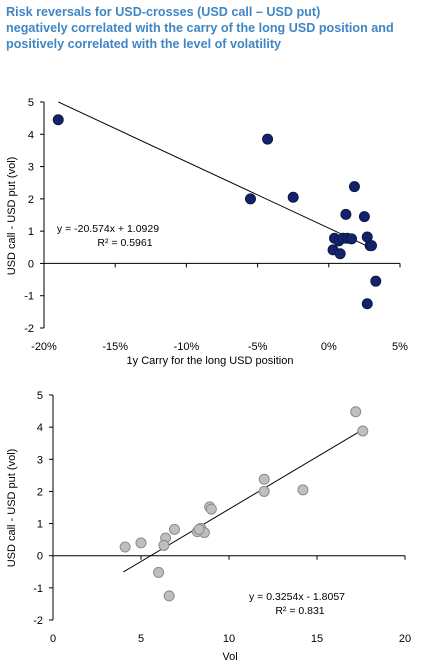 Image resolution: width=429 pixels, height=665 pixels. I want to click on carry-regression-equation: y = -20.574x + 1.0929, so click(108, 229).